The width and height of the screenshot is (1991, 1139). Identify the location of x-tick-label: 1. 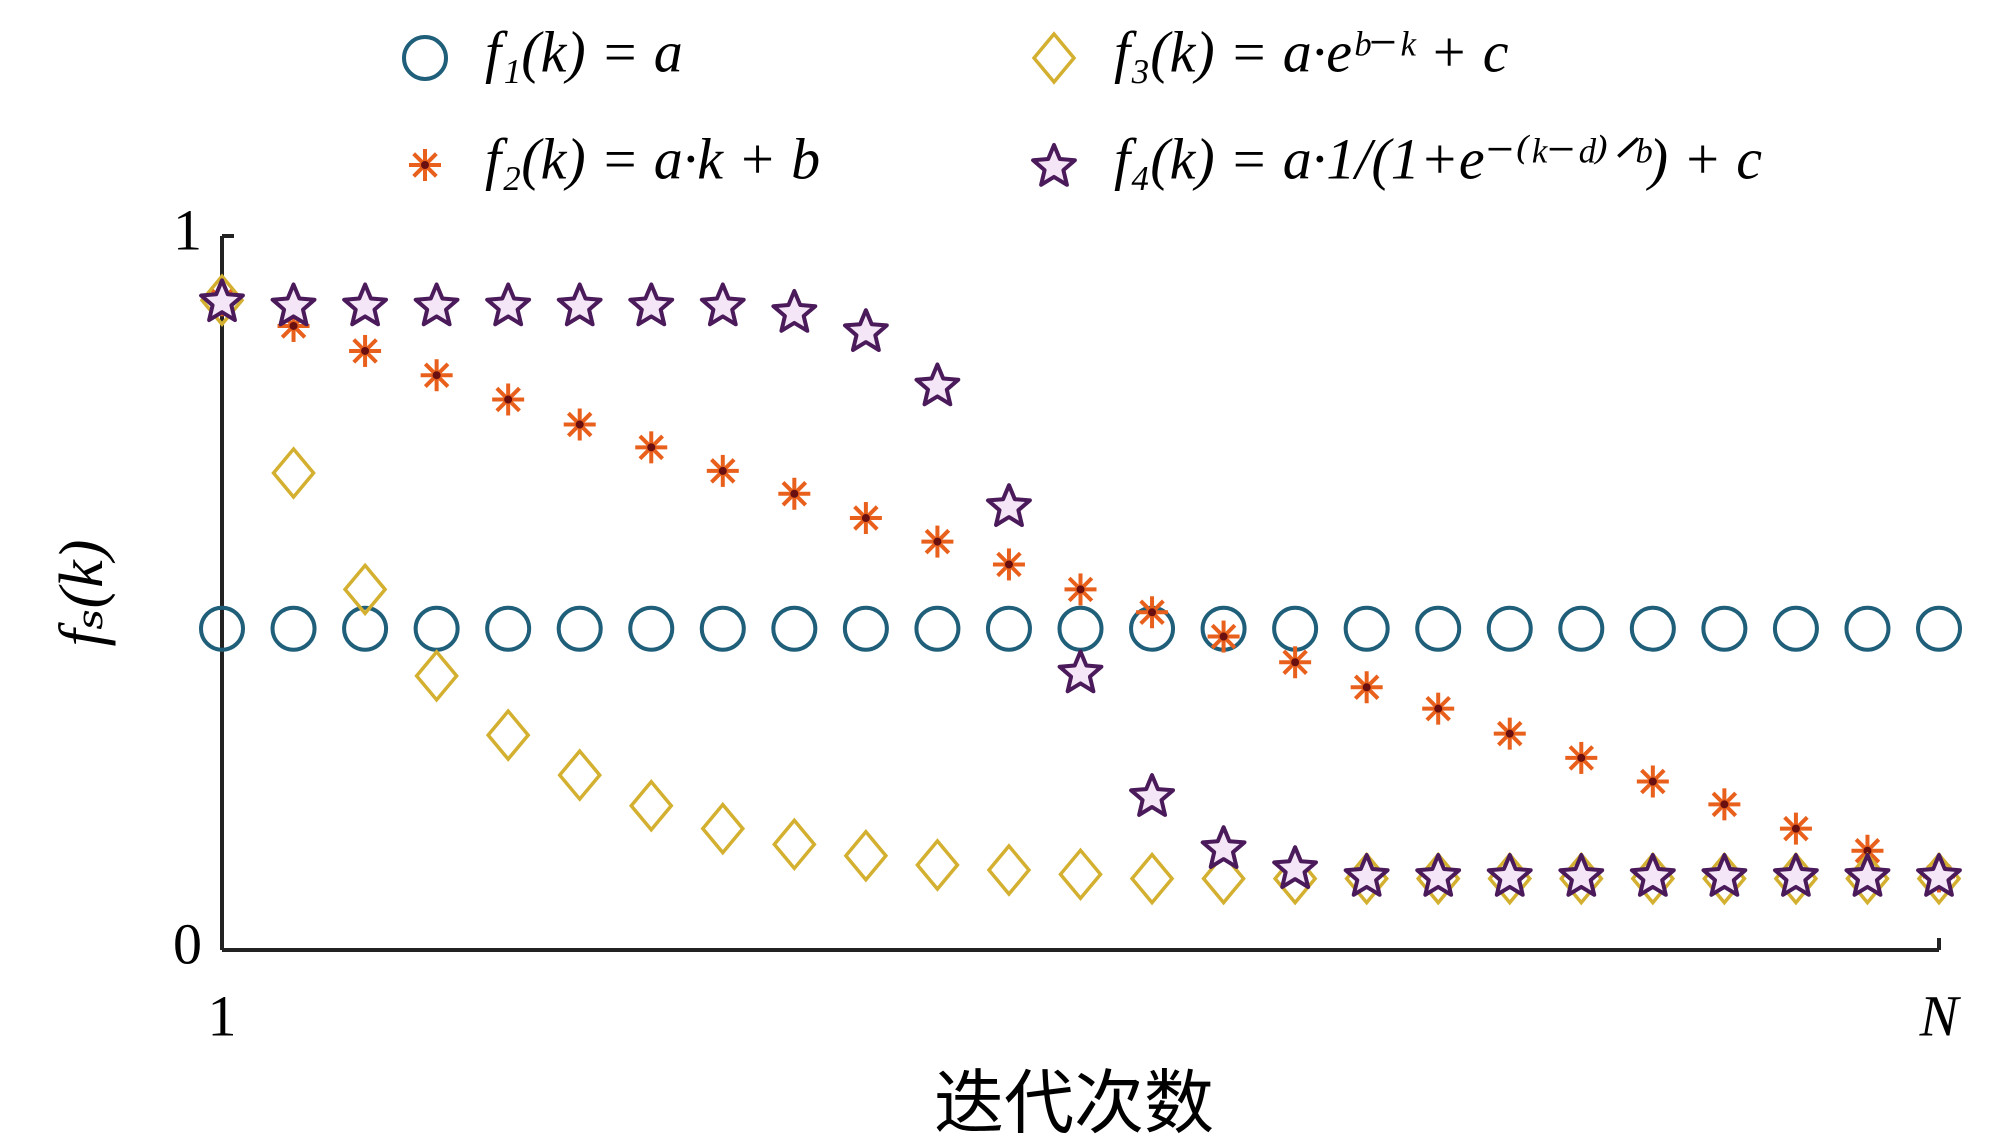
(222, 1015).